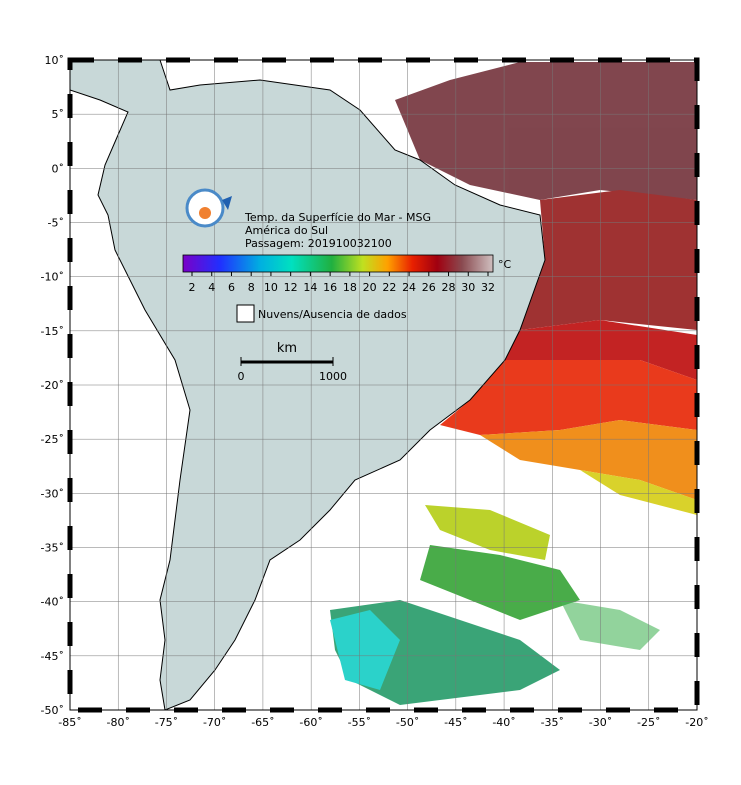  I want to click on title-line: América do Sul, so click(286, 230).